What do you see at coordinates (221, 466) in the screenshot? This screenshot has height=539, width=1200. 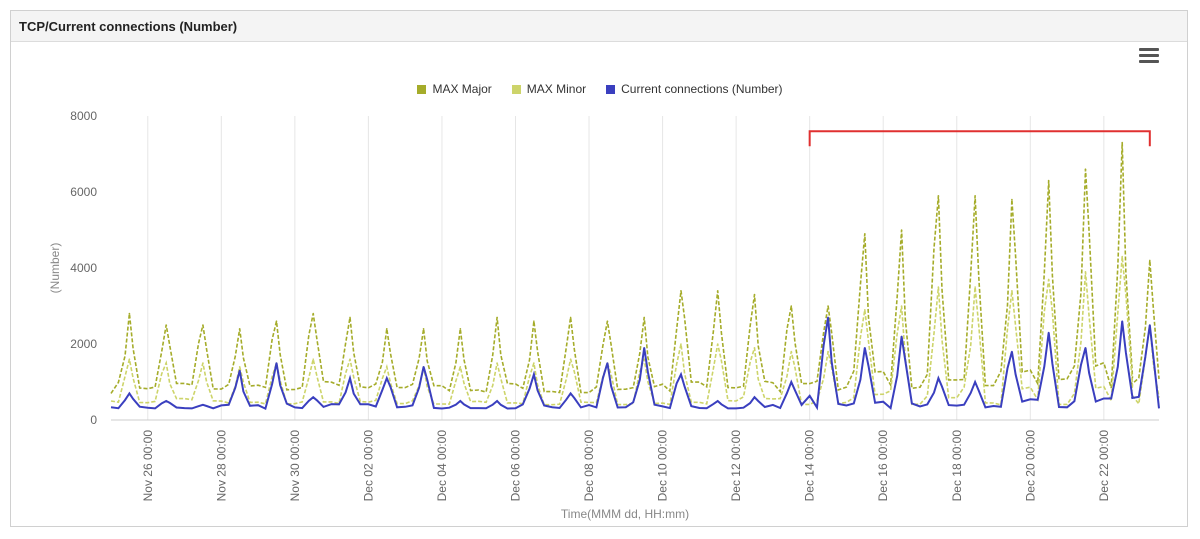 I see `x-tick-label: Nov 28 00:00` at bounding box center [221, 466].